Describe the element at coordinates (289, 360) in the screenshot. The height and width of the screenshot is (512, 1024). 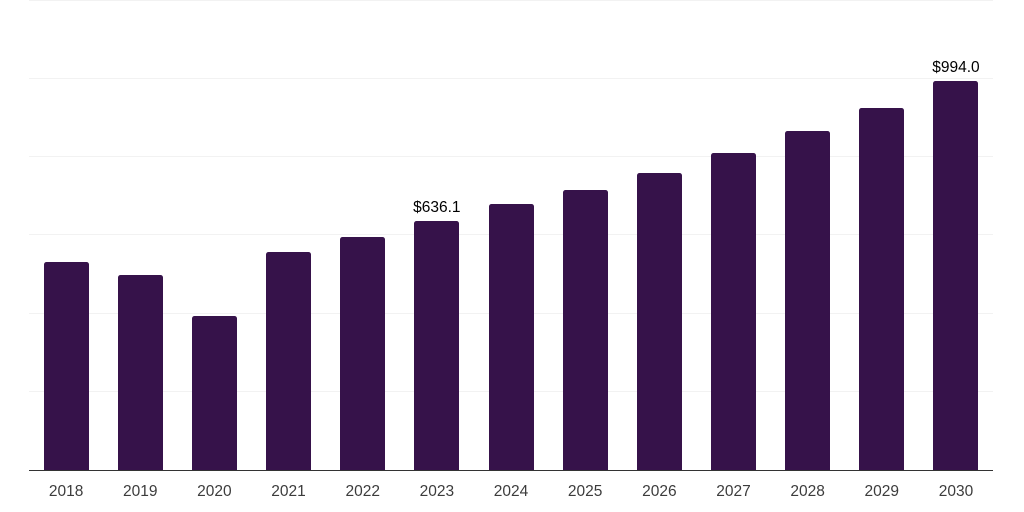
I see `bar-2021` at that location.